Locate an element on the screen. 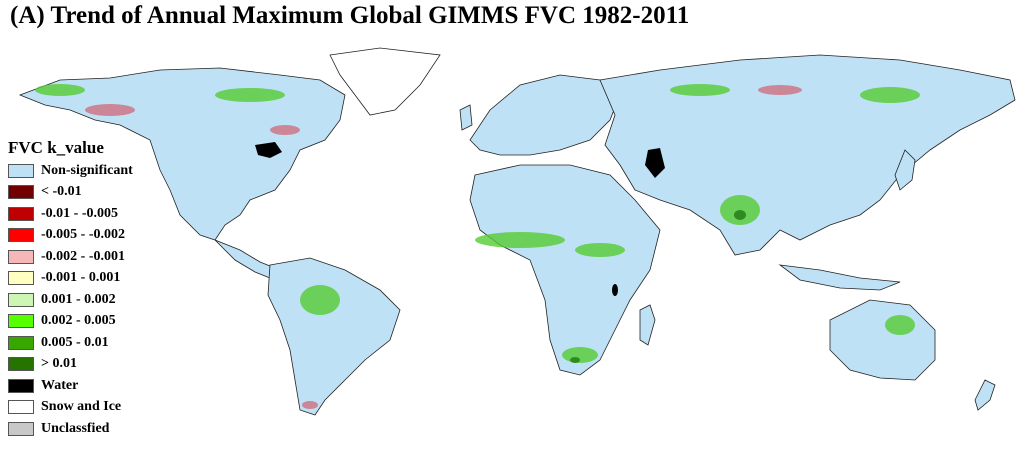  legend-item: -0.001 - 0.001 is located at coordinates (70, 279).